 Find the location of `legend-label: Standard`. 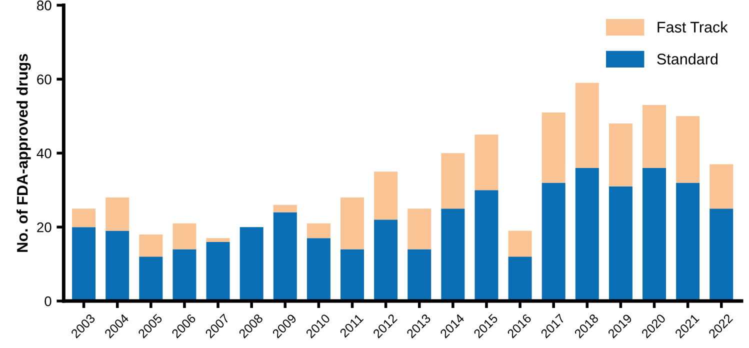

legend-label: Standard is located at coordinates (687, 58).